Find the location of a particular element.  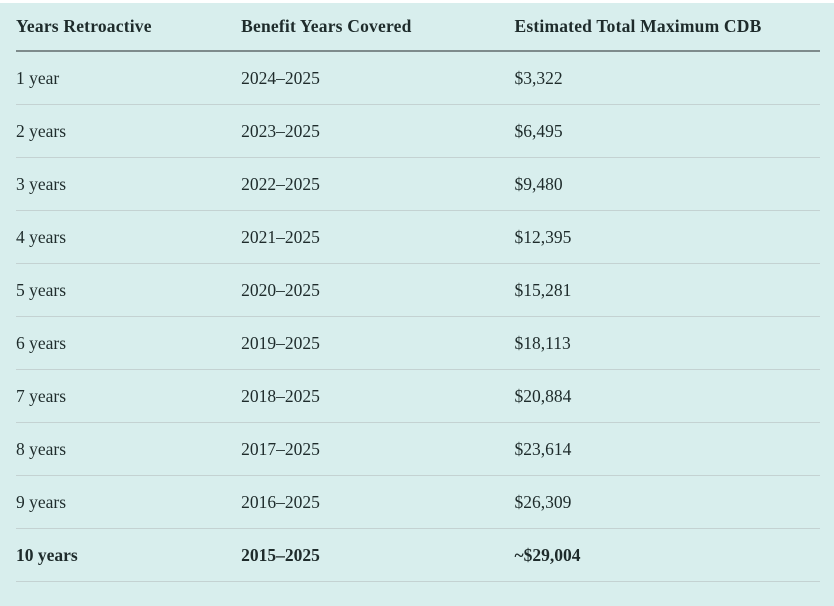

benefit-years-covered-cell: 2023–2025 is located at coordinates (378, 131).